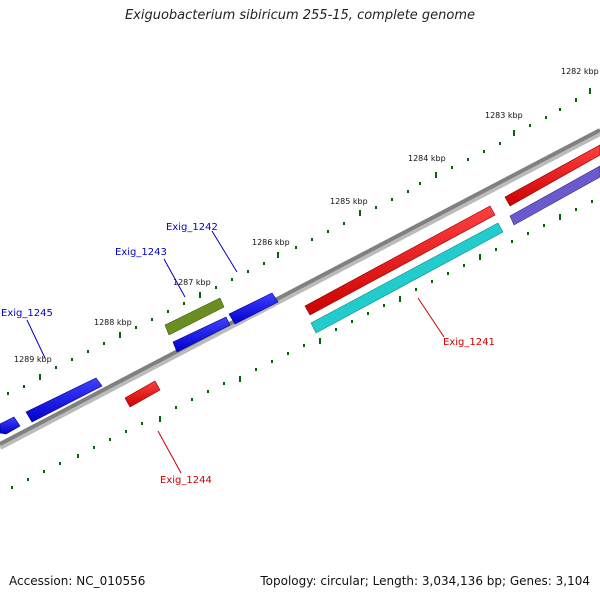 The height and width of the screenshot is (600, 600). What do you see at coordinates (141, 252) in the screenshot?
I see `gene-label-exig-1243: Exig_1243` at bounding box center [141, 252].